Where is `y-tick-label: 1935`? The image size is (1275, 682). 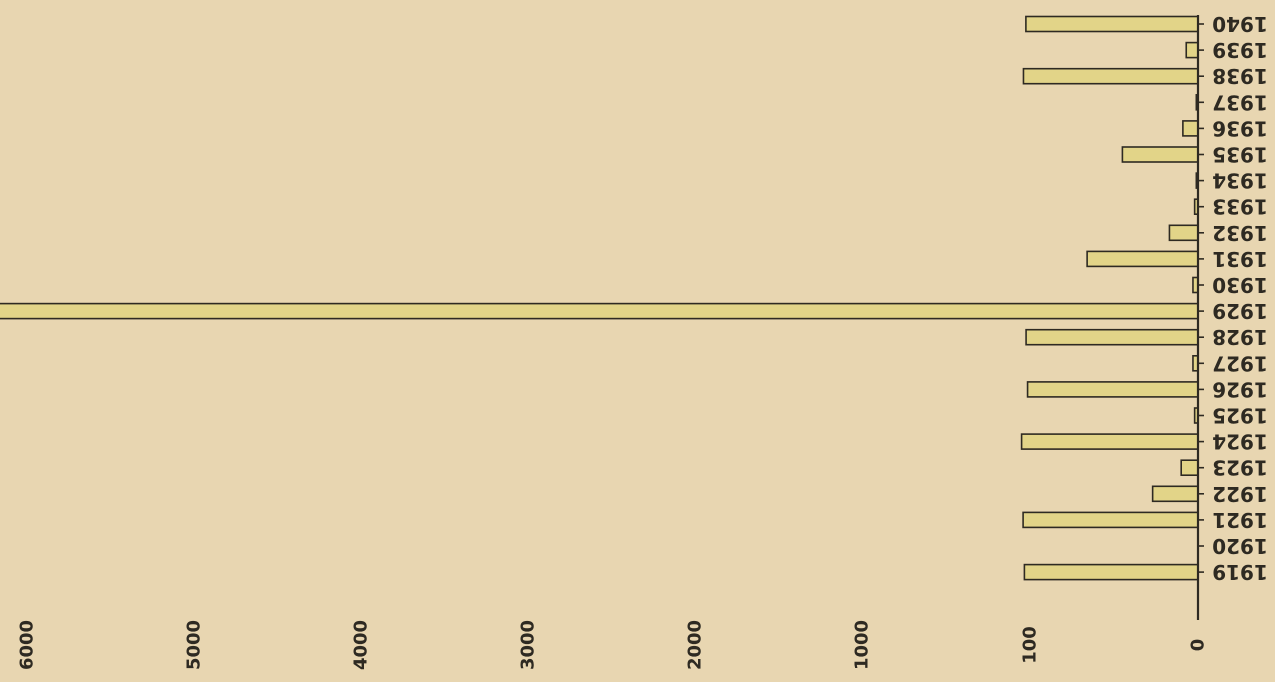
y-tick-label: 1935 is located at coordinates (1240, 155).